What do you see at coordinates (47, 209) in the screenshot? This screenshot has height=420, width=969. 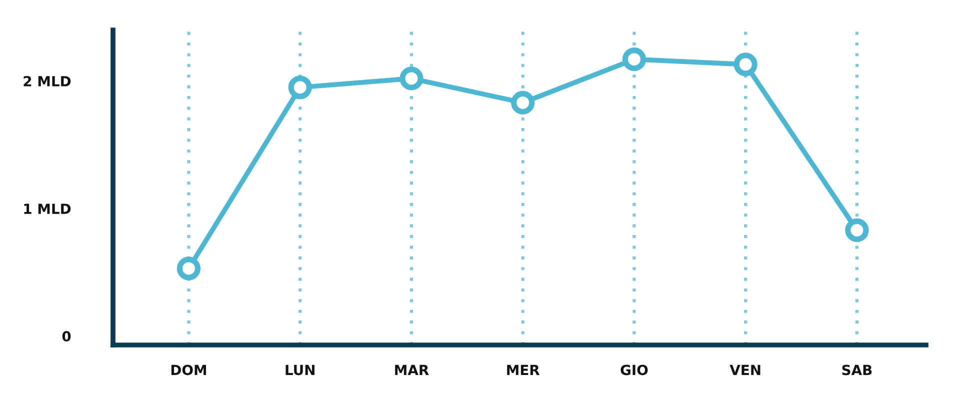 I see `y-tick-label: 1 MLD` at bounding box center [47, 209].